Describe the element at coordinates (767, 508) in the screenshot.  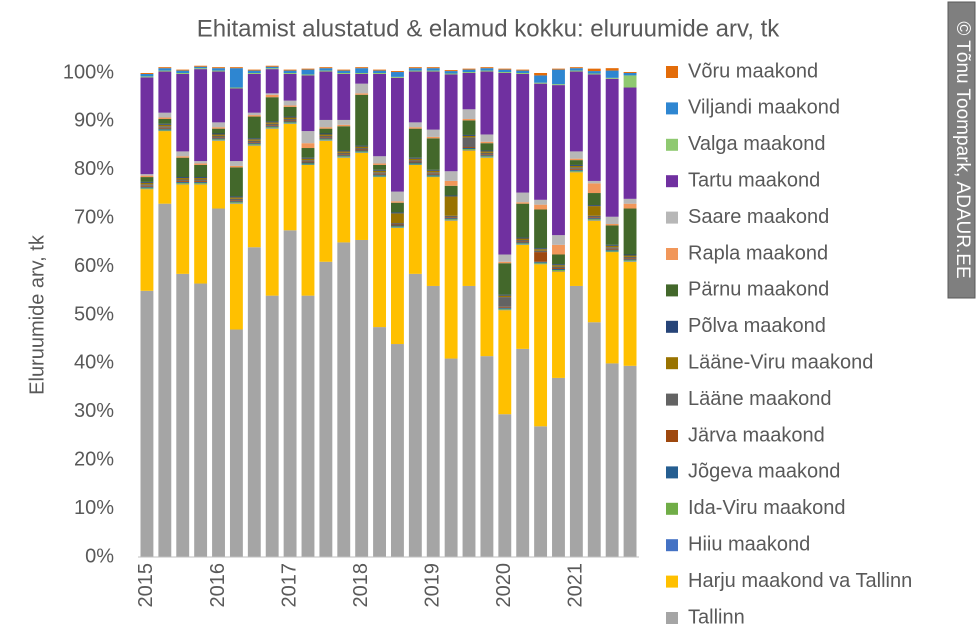
I see `legend-label: Ida-Viru maakond` at that location.